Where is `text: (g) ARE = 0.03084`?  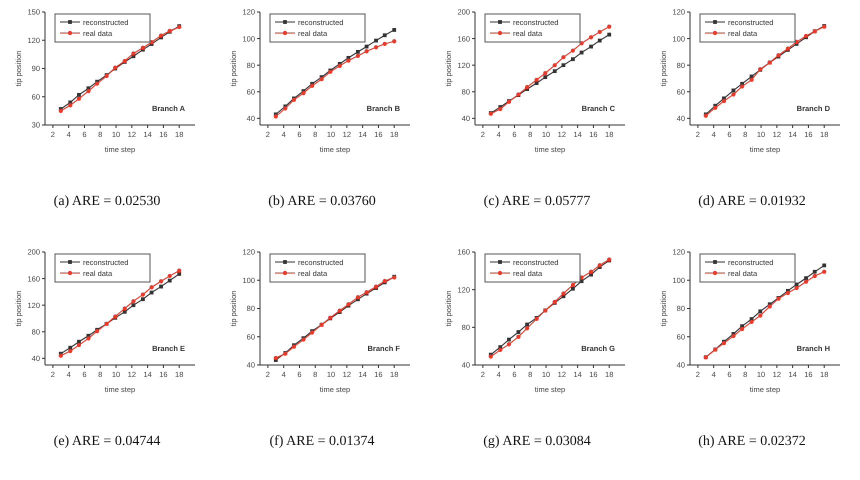 text: (g) ARE = 0.03084 is located at coordinates (537, 441).